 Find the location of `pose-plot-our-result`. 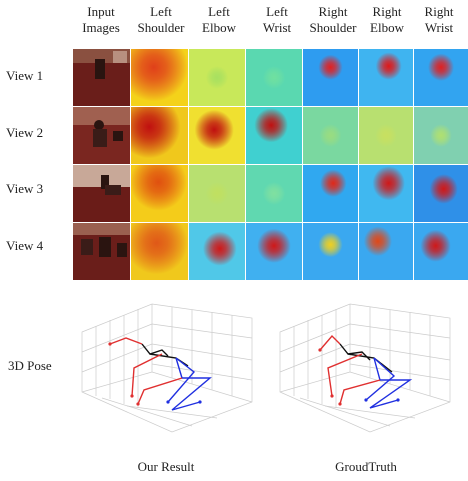

pose-plot-our-result is located at coordinates (167, 368).